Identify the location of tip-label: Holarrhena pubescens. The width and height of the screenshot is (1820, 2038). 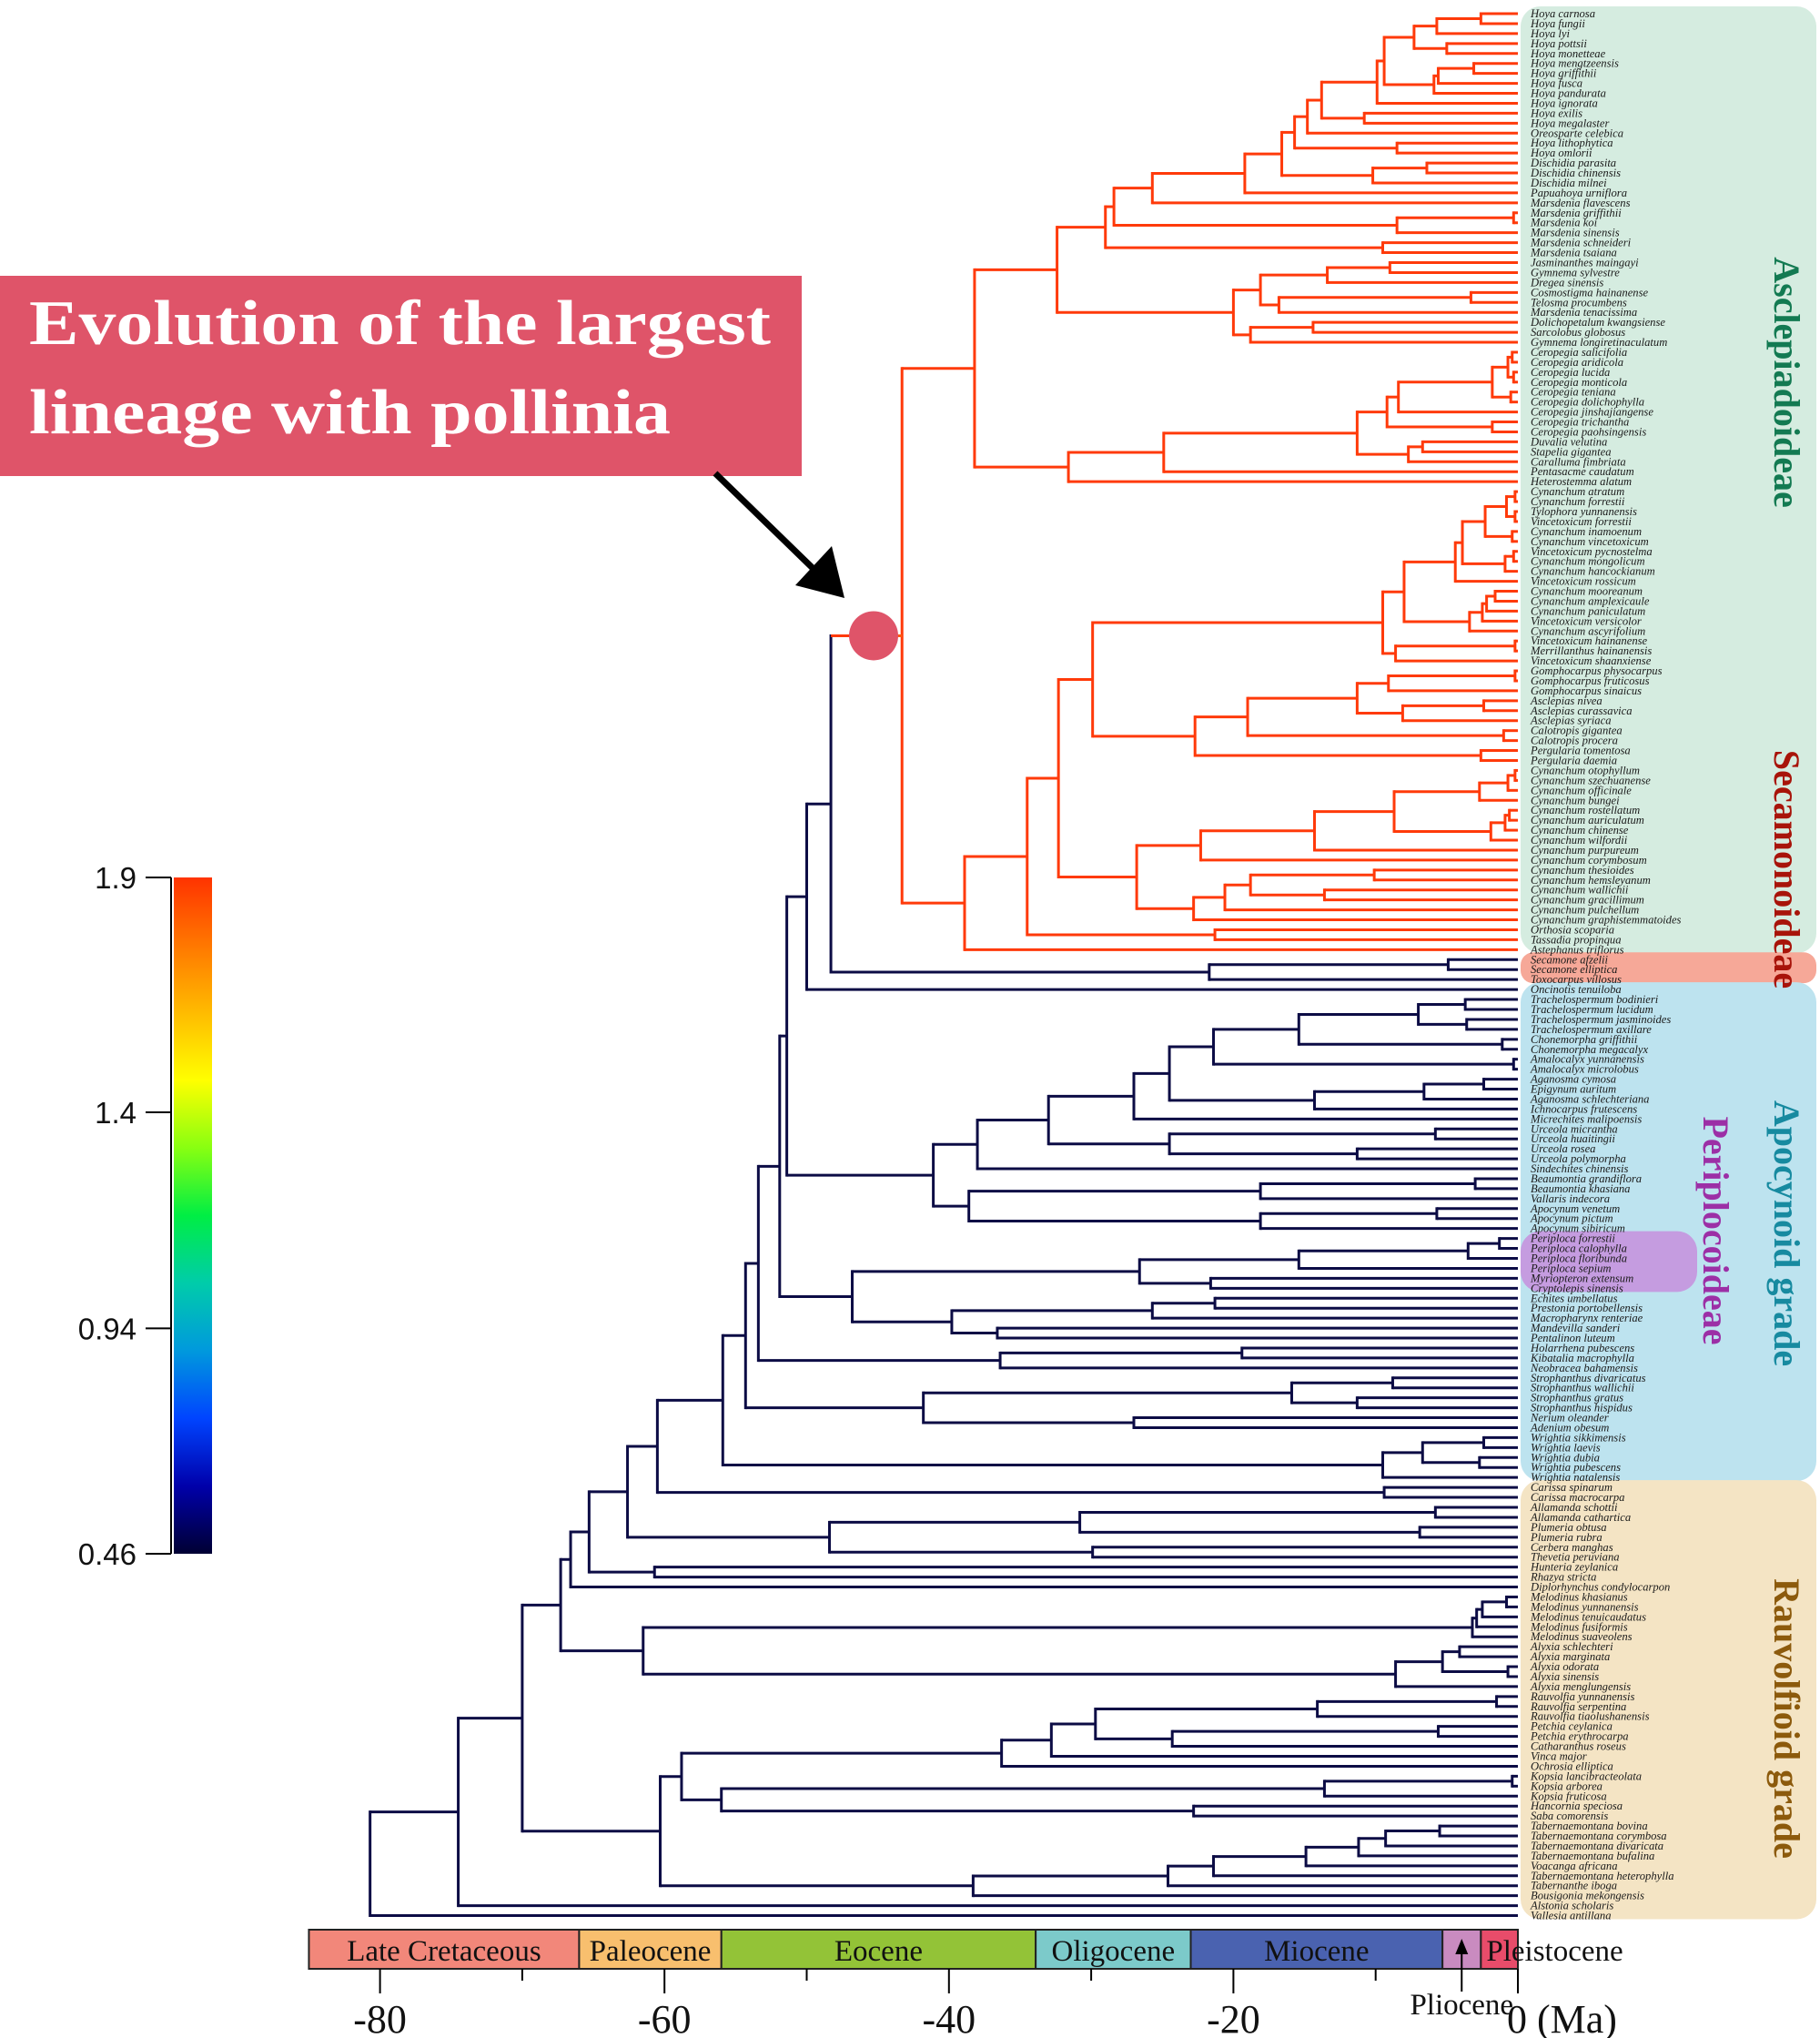
(1582, 1348).